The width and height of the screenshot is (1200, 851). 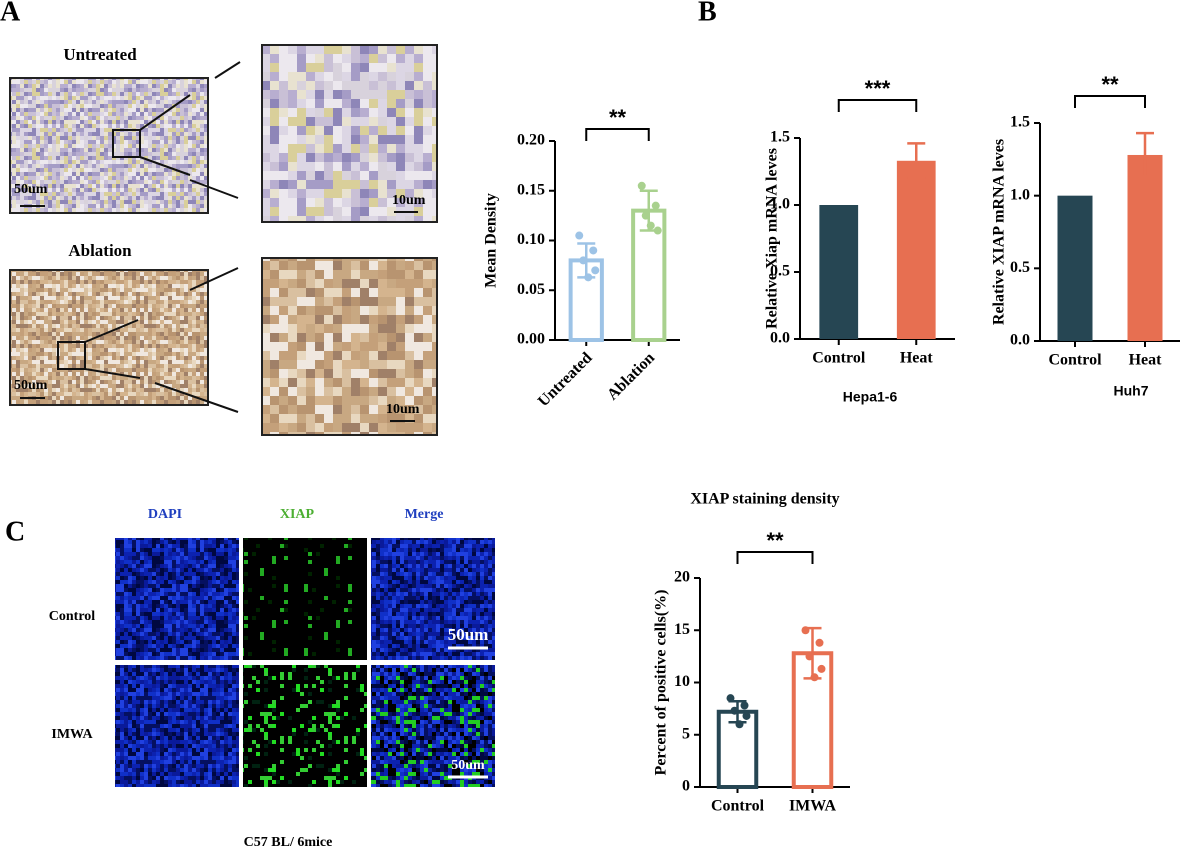 I want to click on y-tick-label: 0, so click(x=686, y=786).